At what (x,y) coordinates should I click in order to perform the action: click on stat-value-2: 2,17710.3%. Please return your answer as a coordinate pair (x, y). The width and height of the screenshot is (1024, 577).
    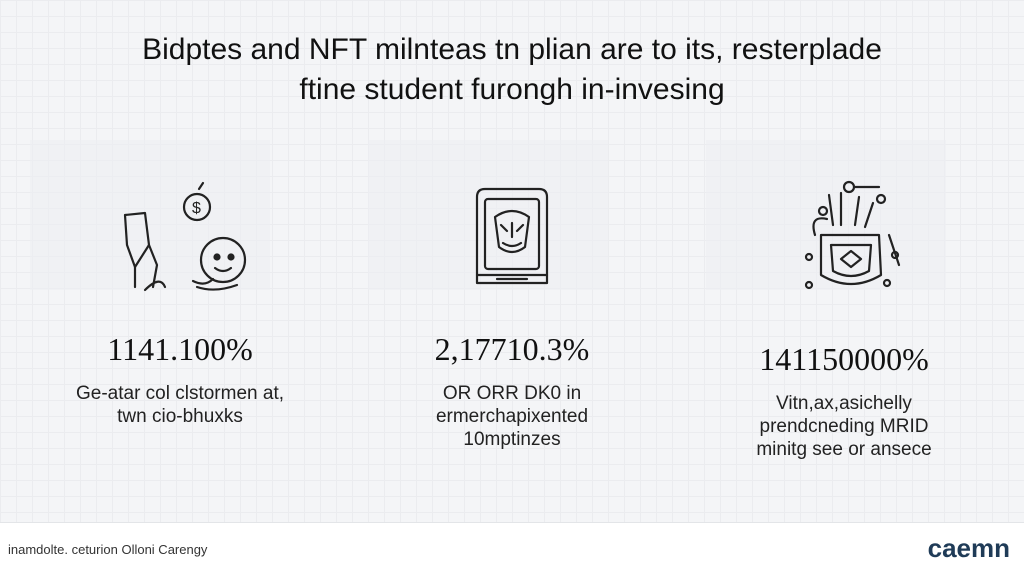
    Looking at the image, I should click on (512, 349).